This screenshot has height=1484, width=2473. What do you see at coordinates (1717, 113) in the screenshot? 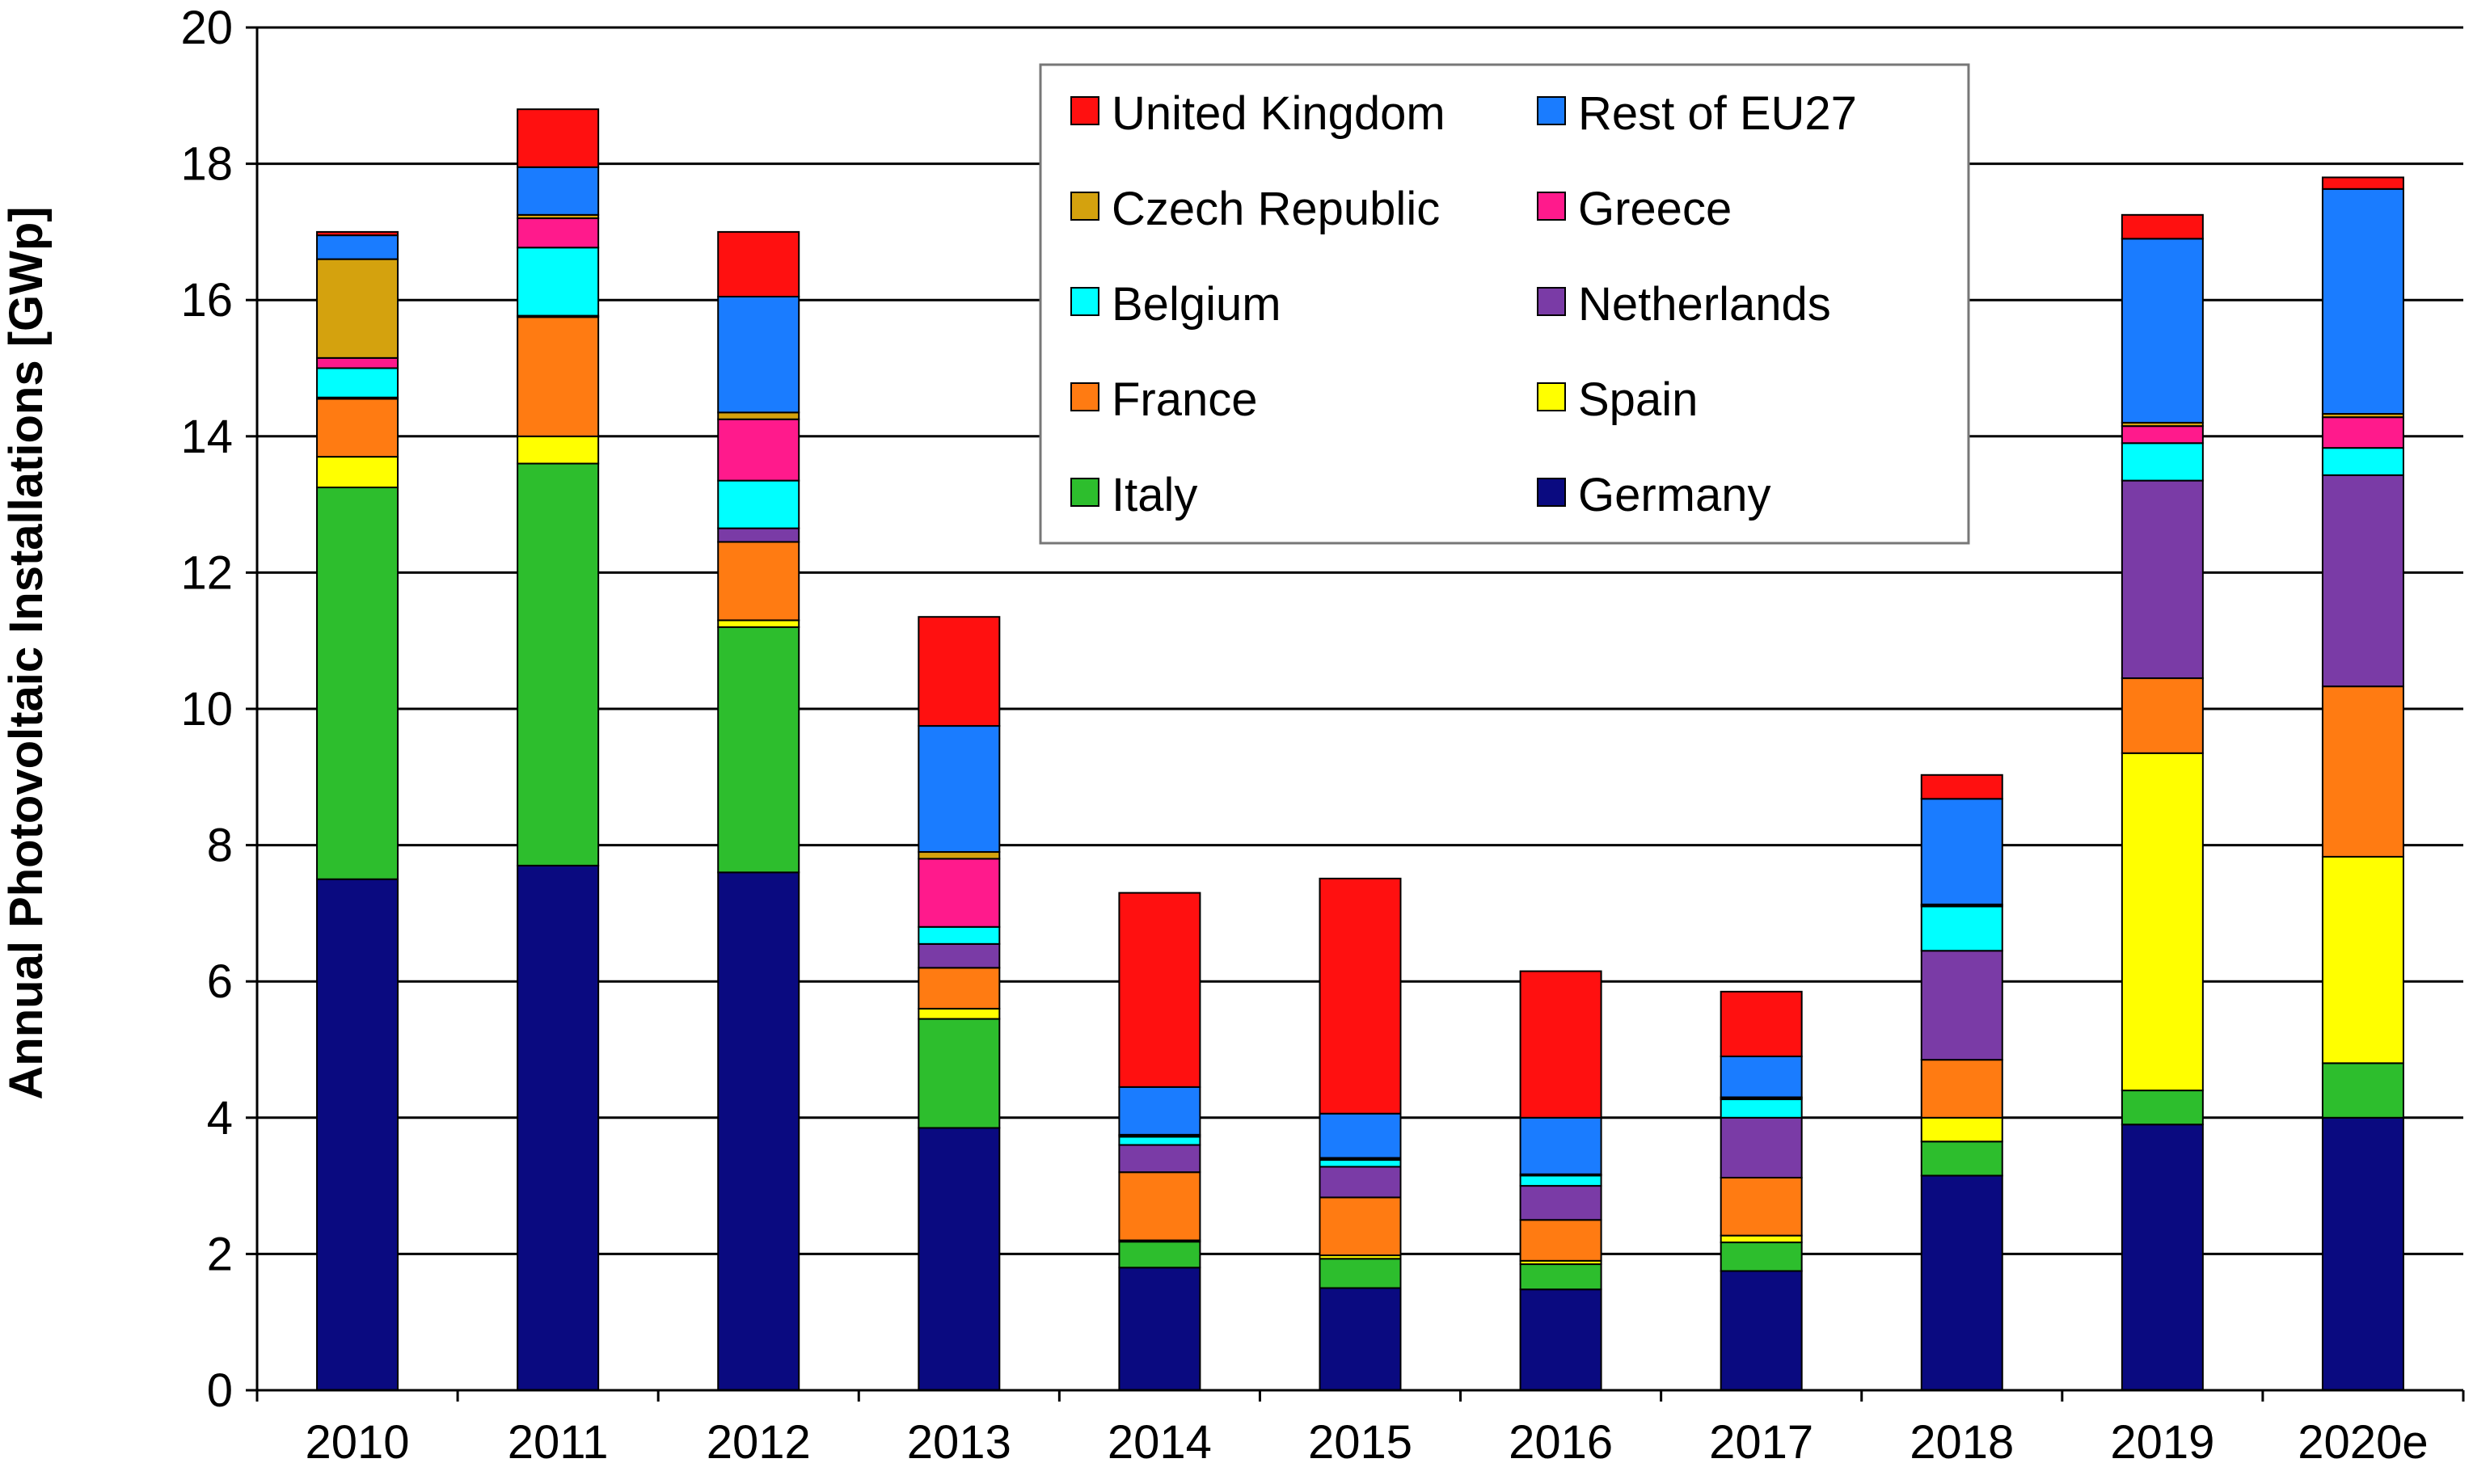
I see `legend-label: Rest of EU27` at bounding box center [1717, 113].